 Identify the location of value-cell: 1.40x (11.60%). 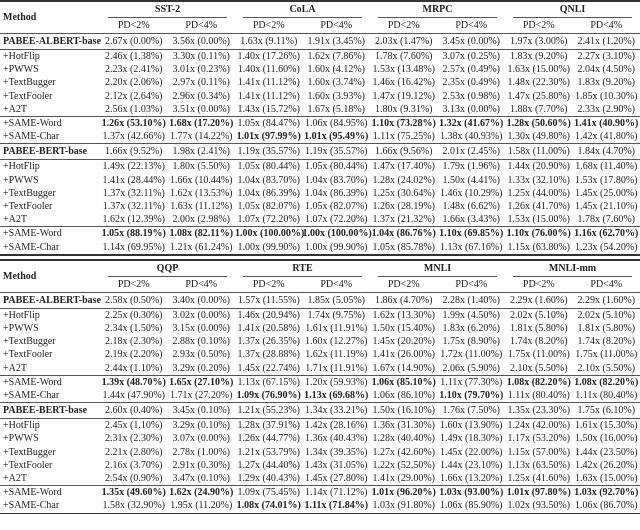
(269, 69).